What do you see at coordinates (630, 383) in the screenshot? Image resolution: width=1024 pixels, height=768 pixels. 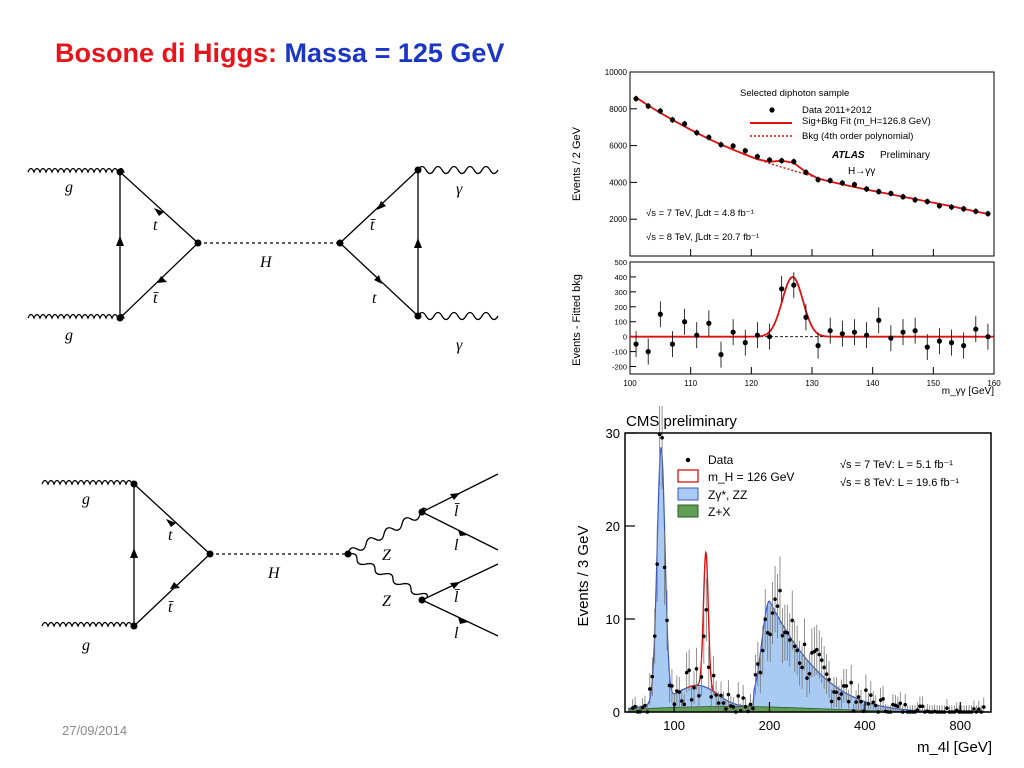 I see `atlas-xtick-label: 100` at bounding box center [630, 383].